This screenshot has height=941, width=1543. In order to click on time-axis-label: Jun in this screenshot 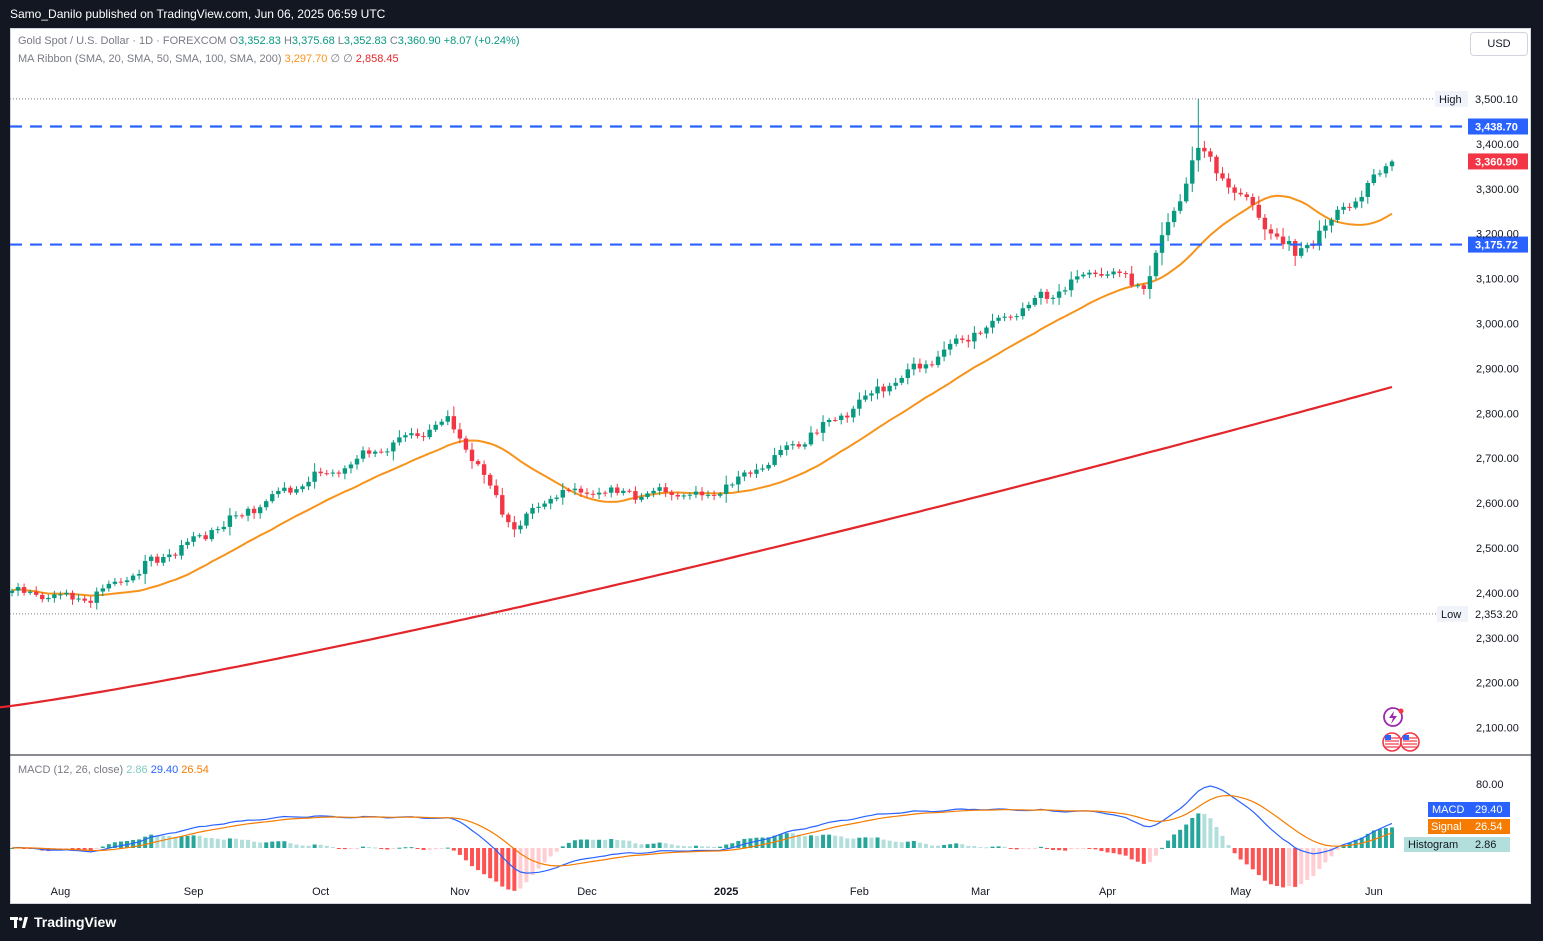, I will do `click(1374, 892)`.